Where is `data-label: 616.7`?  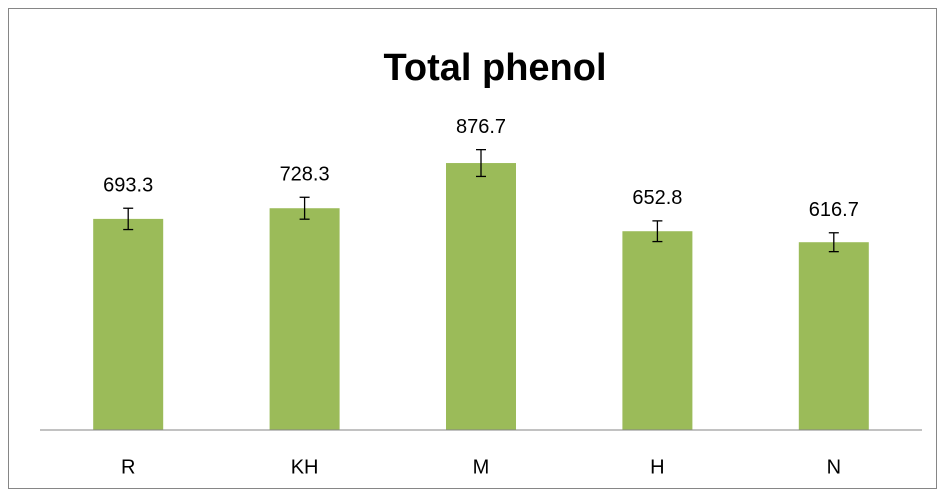 data-label: 616.7 is located at coordinates (834, 210).